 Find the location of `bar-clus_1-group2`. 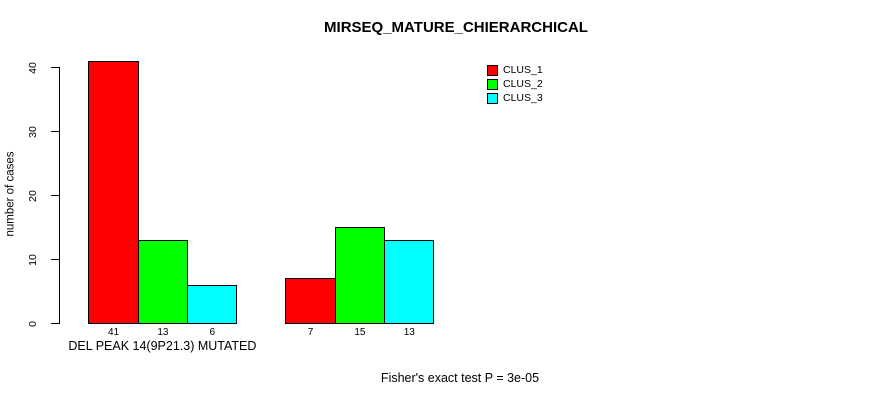

bar-clus_1-group2 is located at coordinates (310, 301).